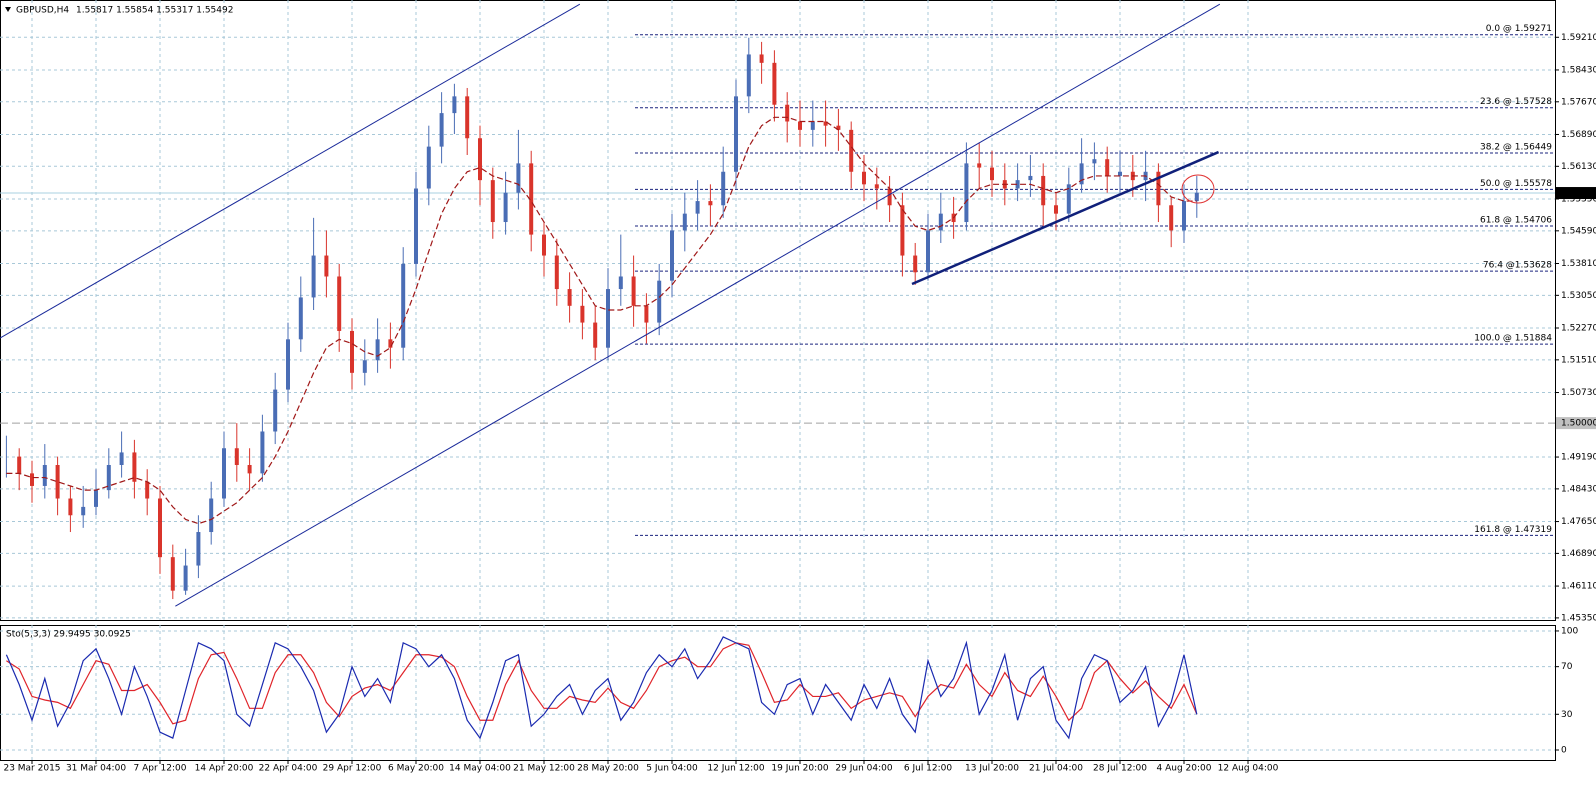  I want to click on x-tick-label: 12 Aug 04:00, so click(1248, 769).